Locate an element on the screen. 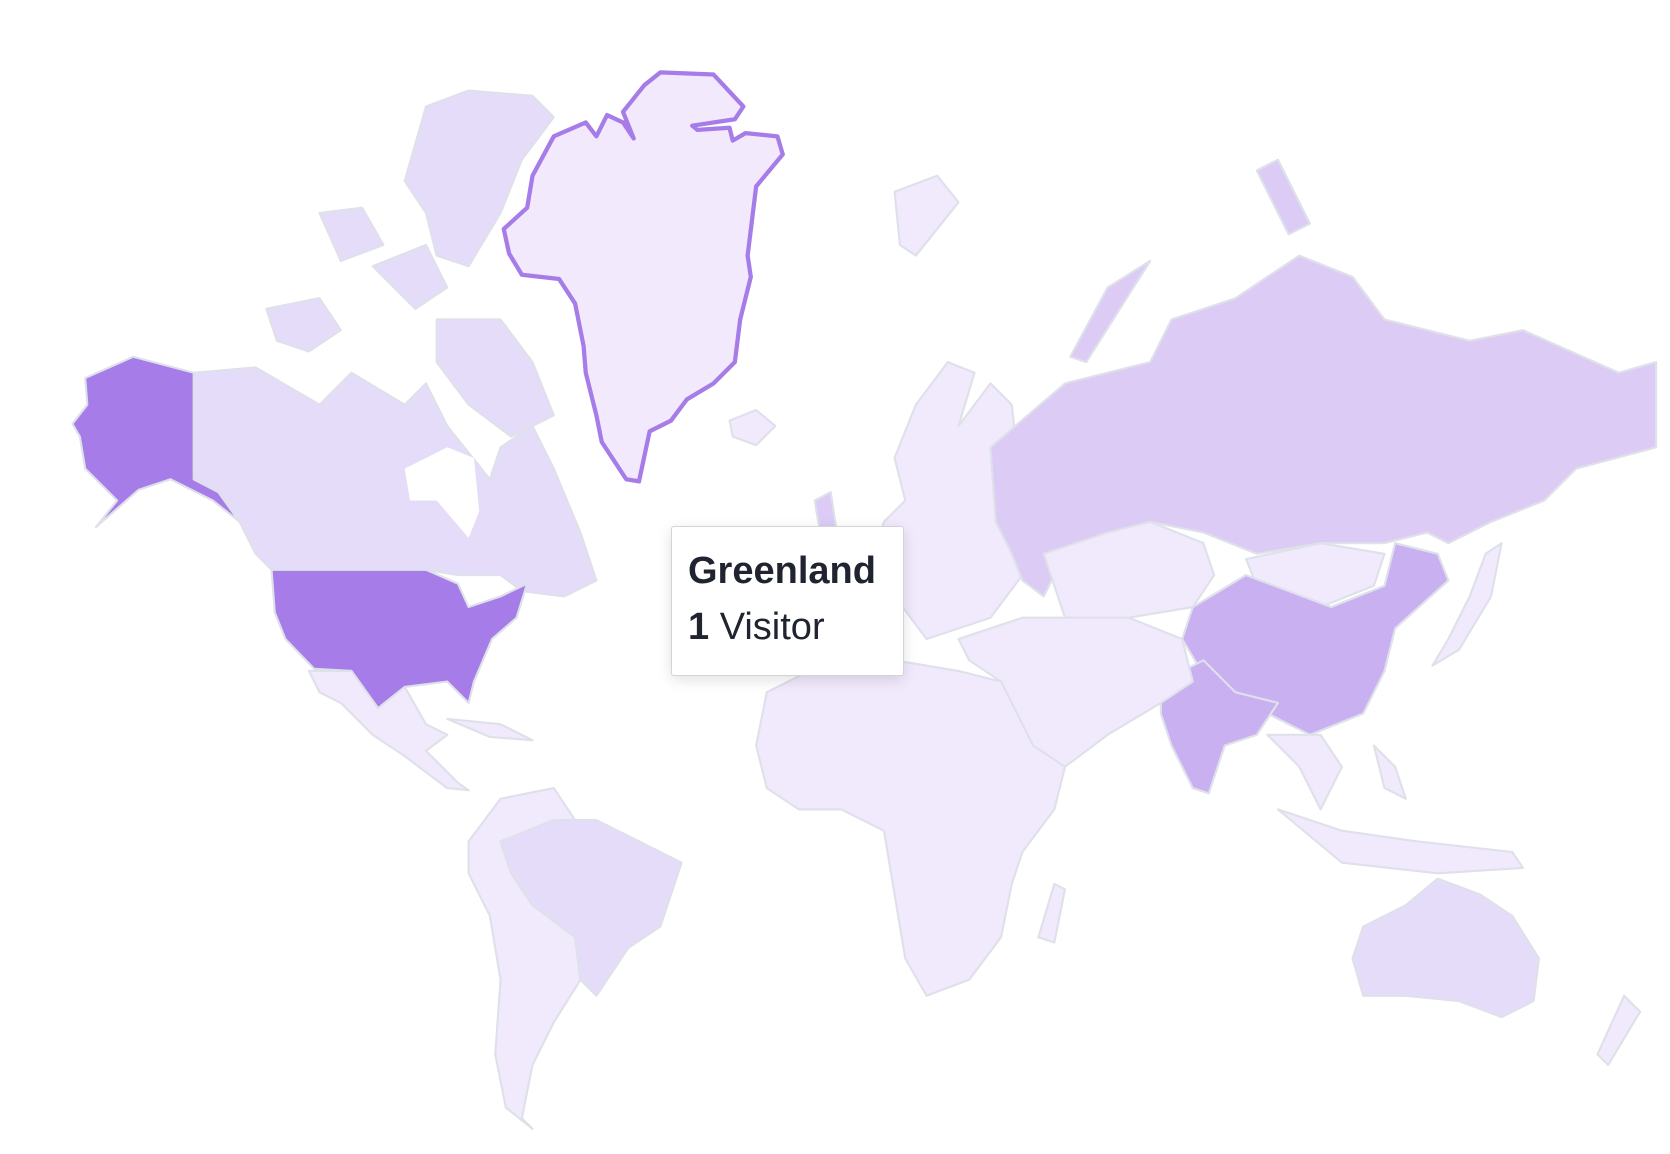 The image size is (1670, 1154). country-canada is located at coordinates (395, 482).